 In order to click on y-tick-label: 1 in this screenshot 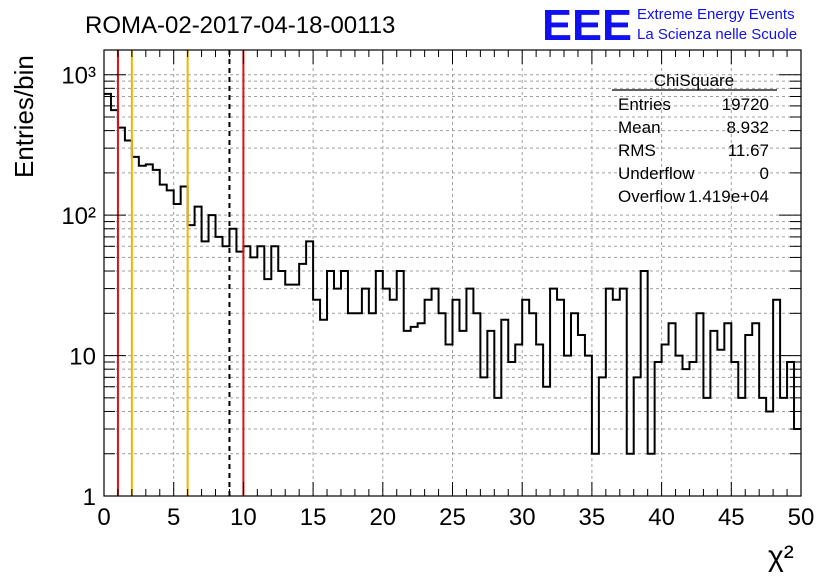, I will do `click(89, 497)`.